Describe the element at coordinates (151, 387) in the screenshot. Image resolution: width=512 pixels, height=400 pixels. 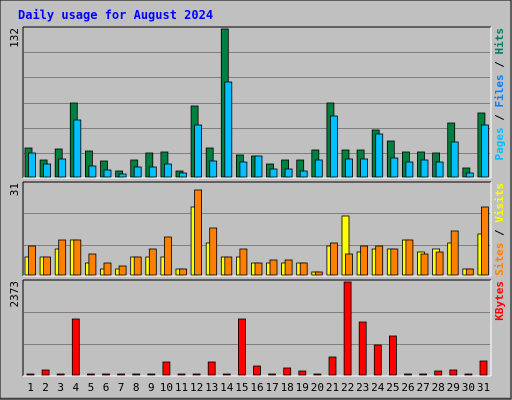
I see `x-tick-label: 9` at that location.